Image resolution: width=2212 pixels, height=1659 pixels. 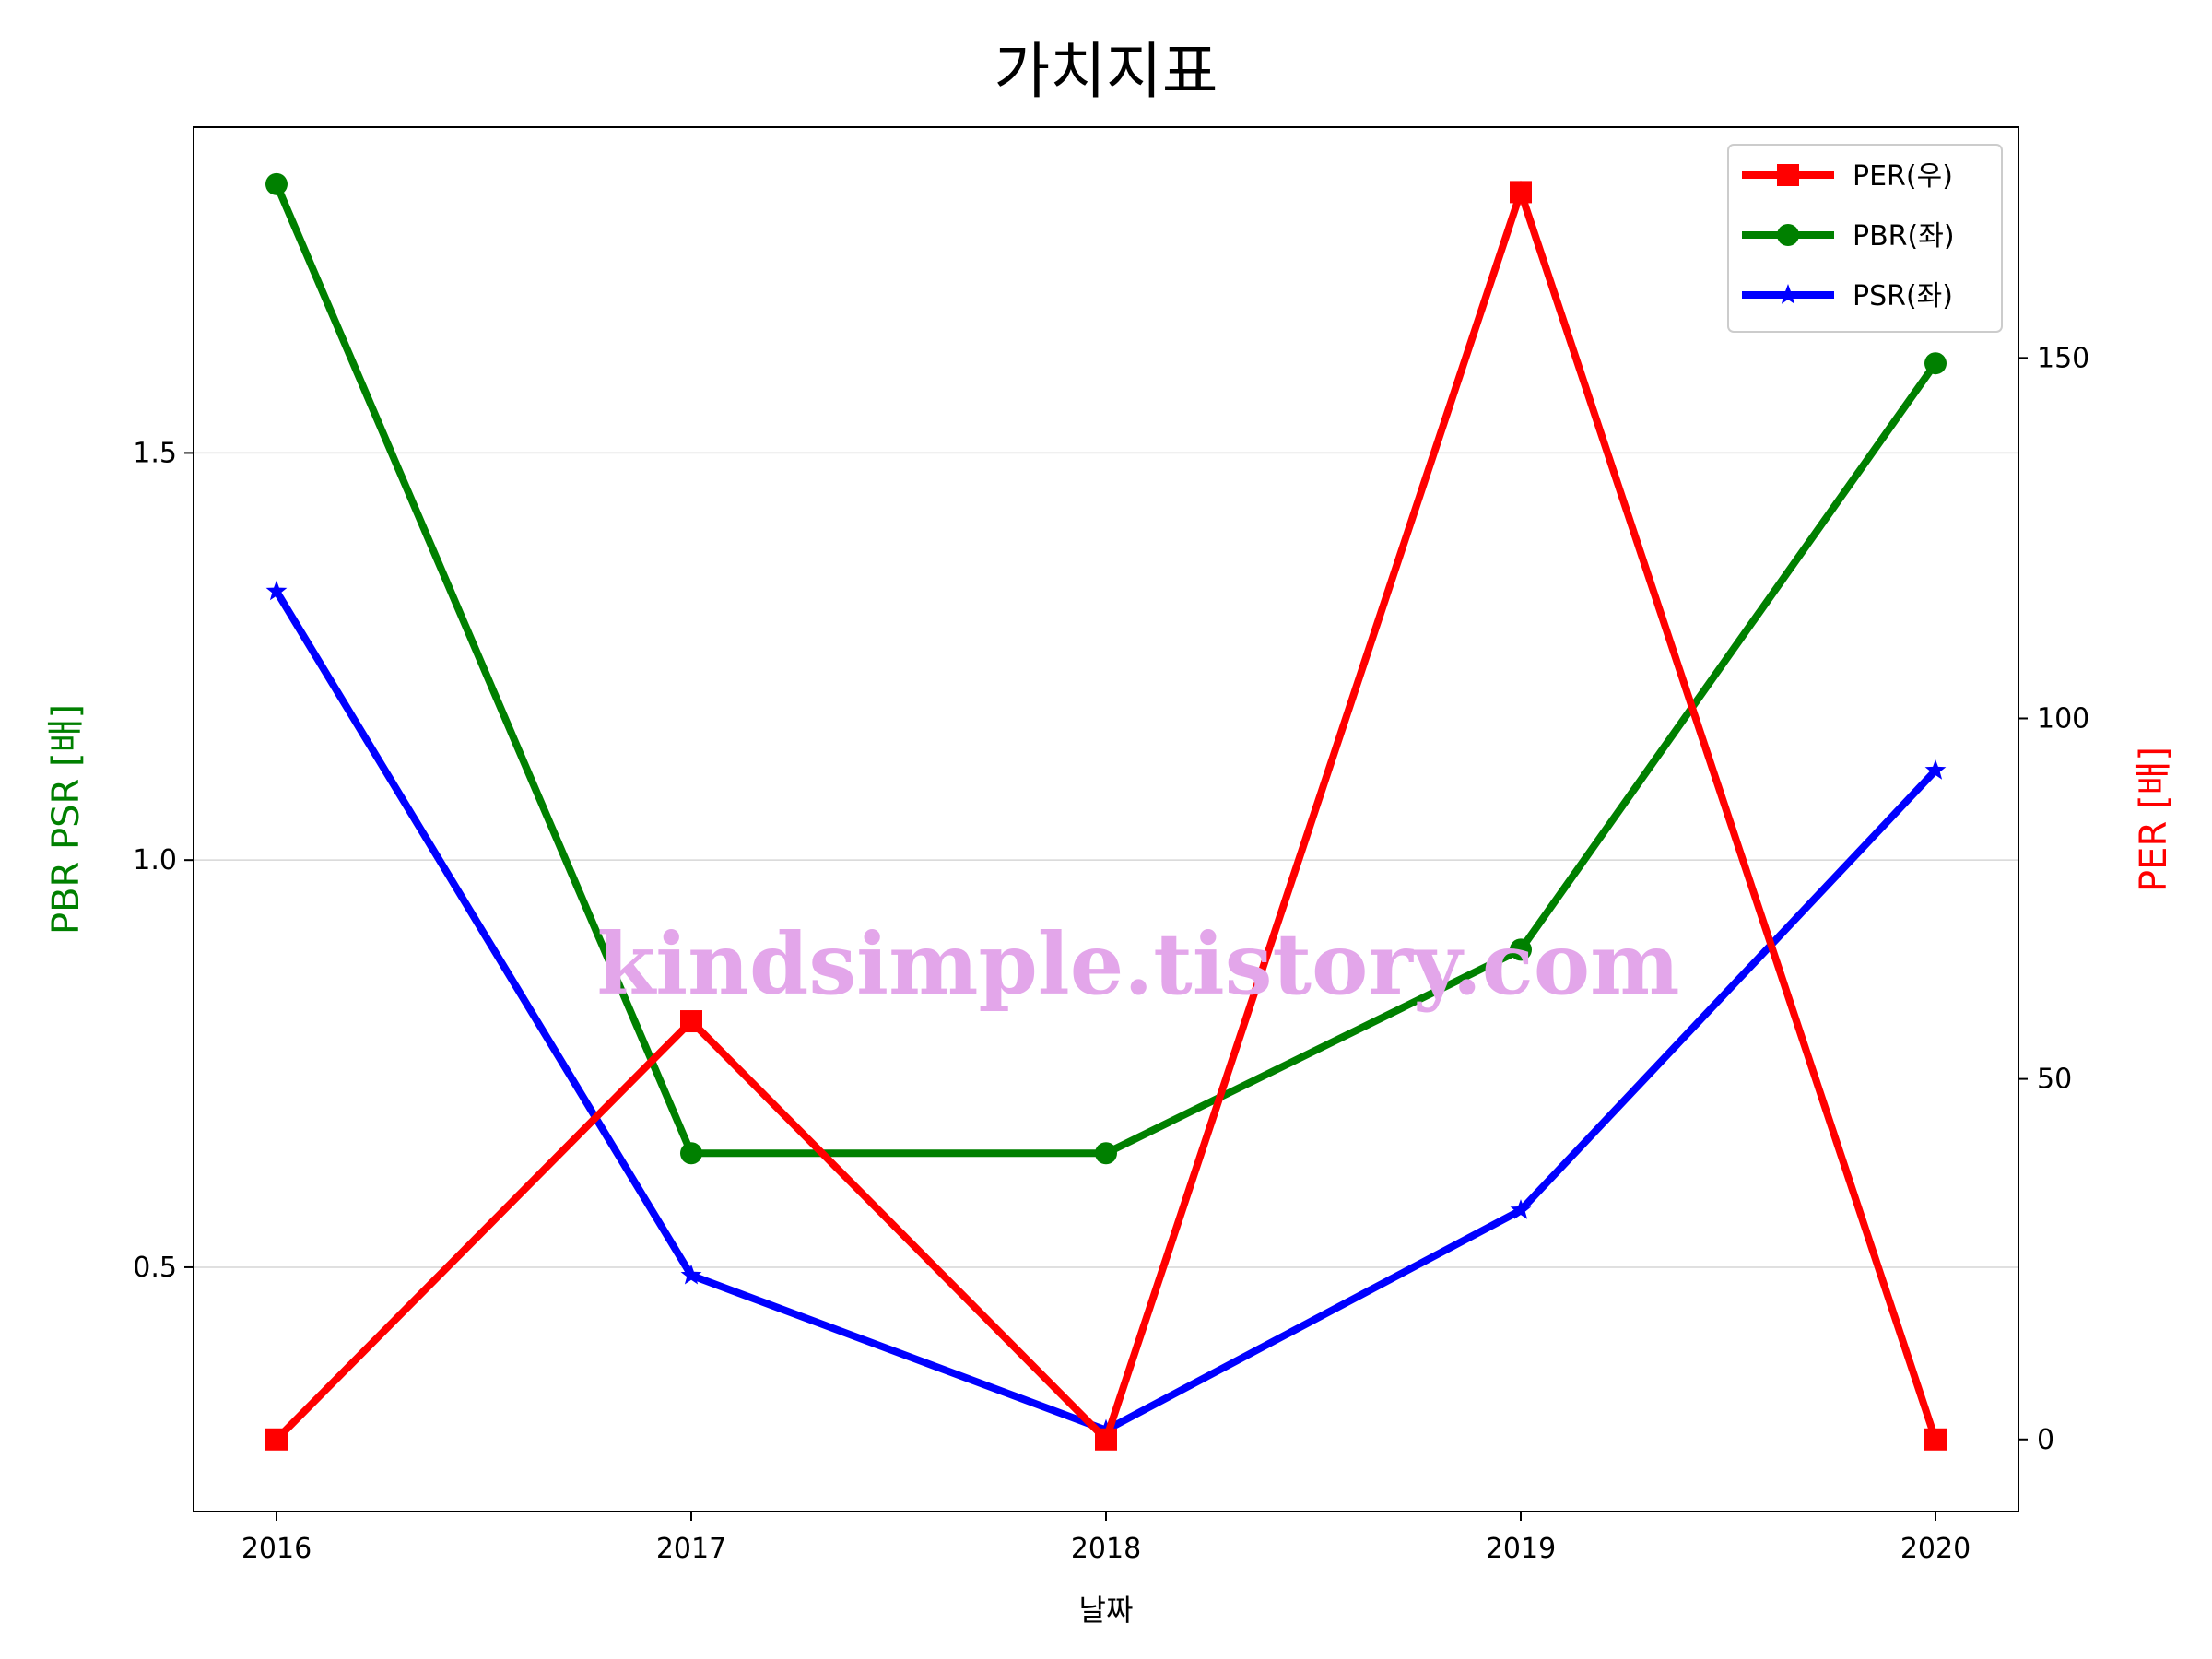 I want to click on legend-item-pbr: PBR(좌), so click(x=1848, y=236).